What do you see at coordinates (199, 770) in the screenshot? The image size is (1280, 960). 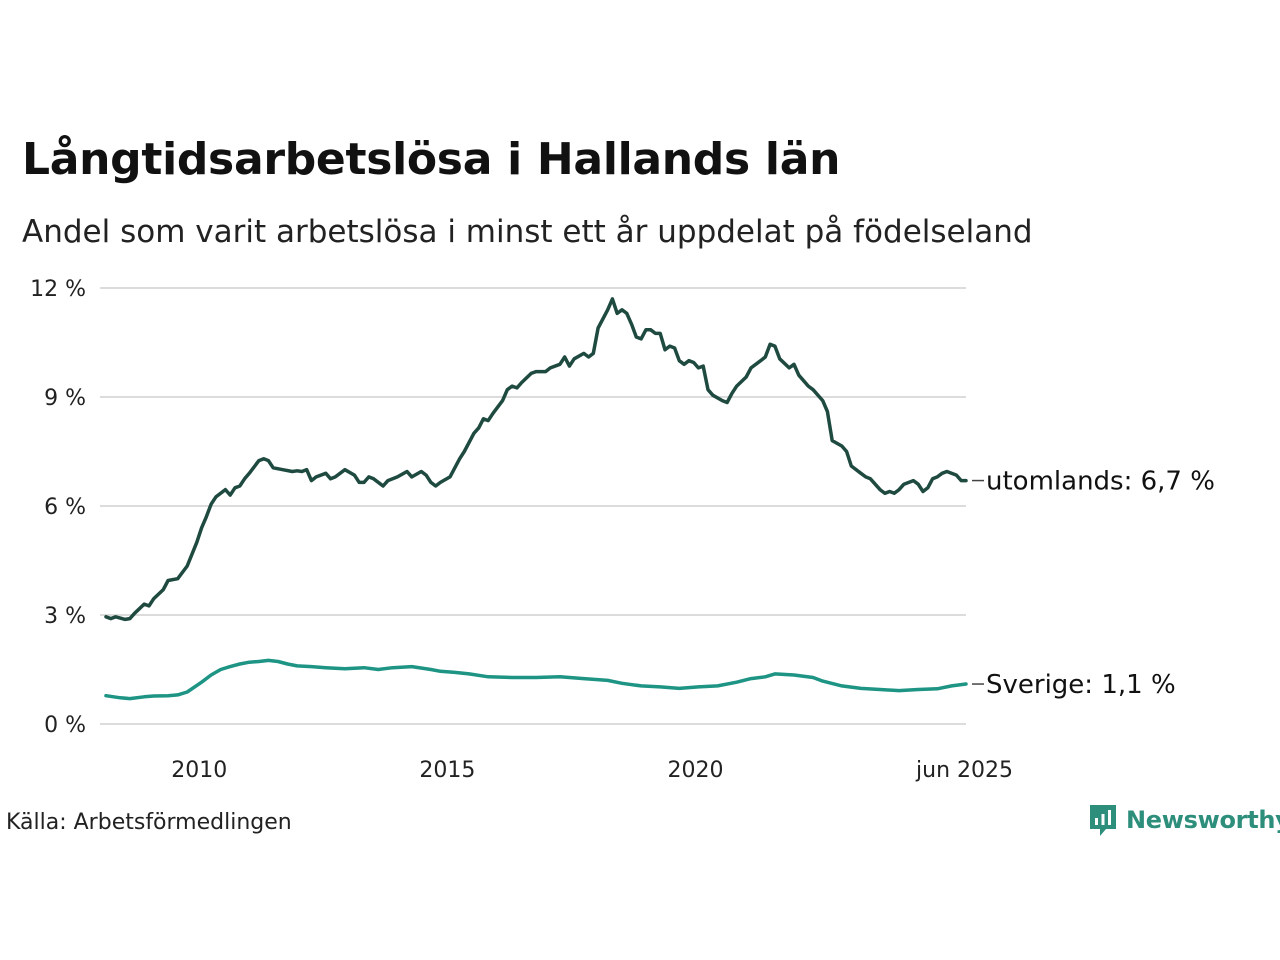 I see `x-tick-label: 2010` at bounding box center [199, 770].